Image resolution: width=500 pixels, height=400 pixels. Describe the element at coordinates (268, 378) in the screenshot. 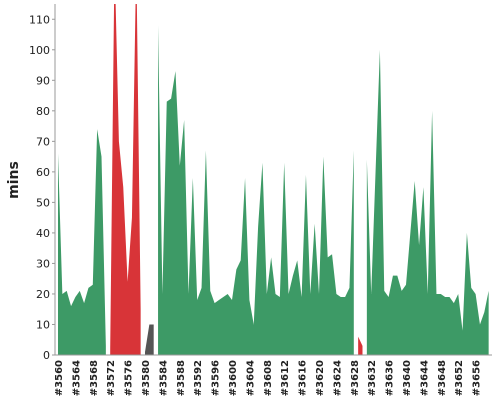

I see `x-tick-label: #3608` at that location.